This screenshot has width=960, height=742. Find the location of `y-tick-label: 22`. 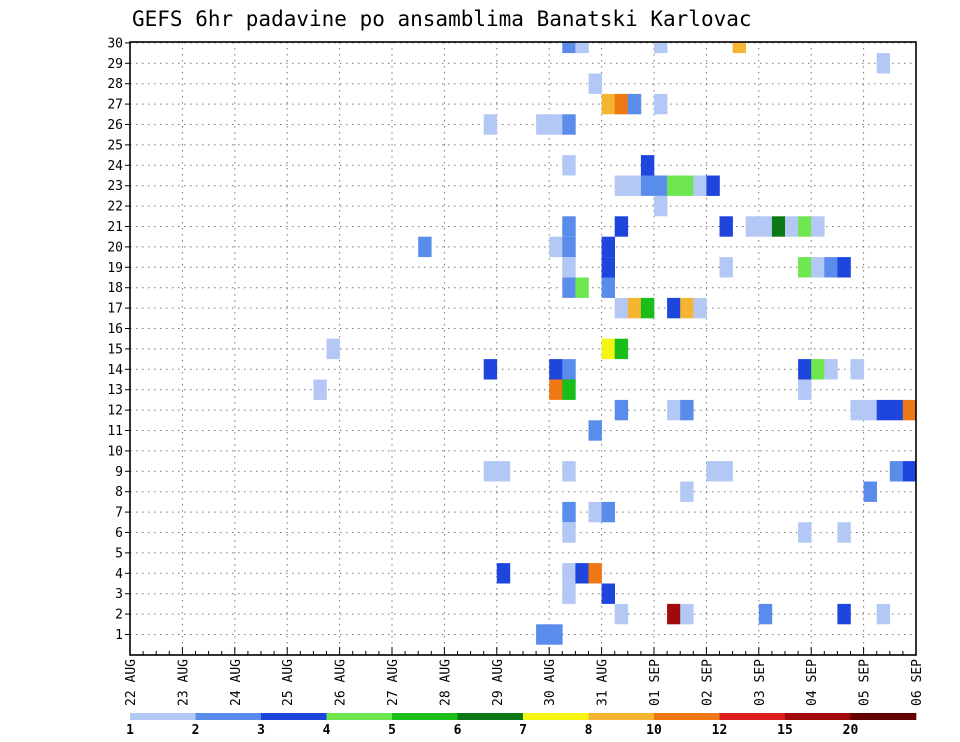

y-tick-label: 22 is located at coordinates (115, 207).